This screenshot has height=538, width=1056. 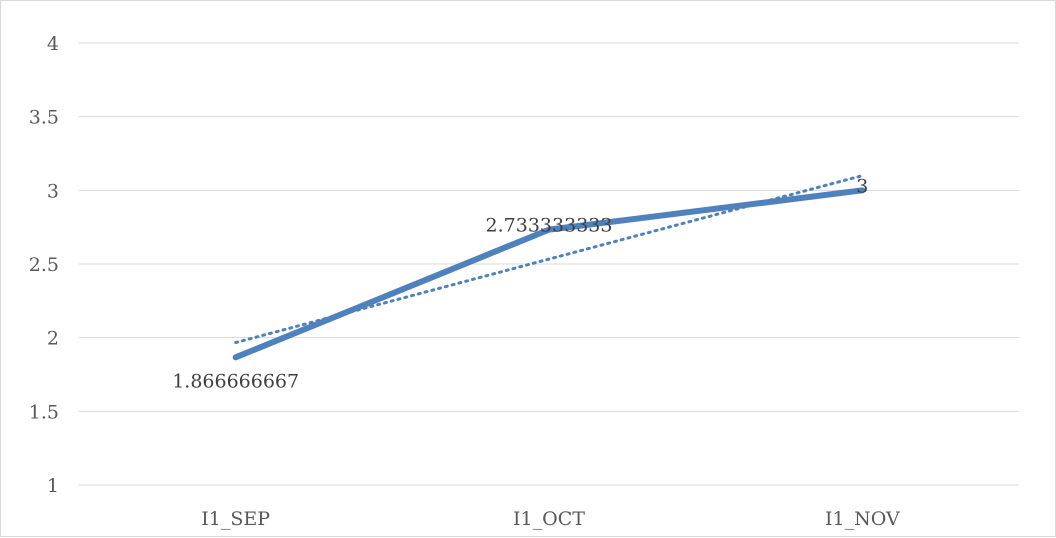 I want to click on x-tick-label: I1_OCT, so click(x=549, y=519).